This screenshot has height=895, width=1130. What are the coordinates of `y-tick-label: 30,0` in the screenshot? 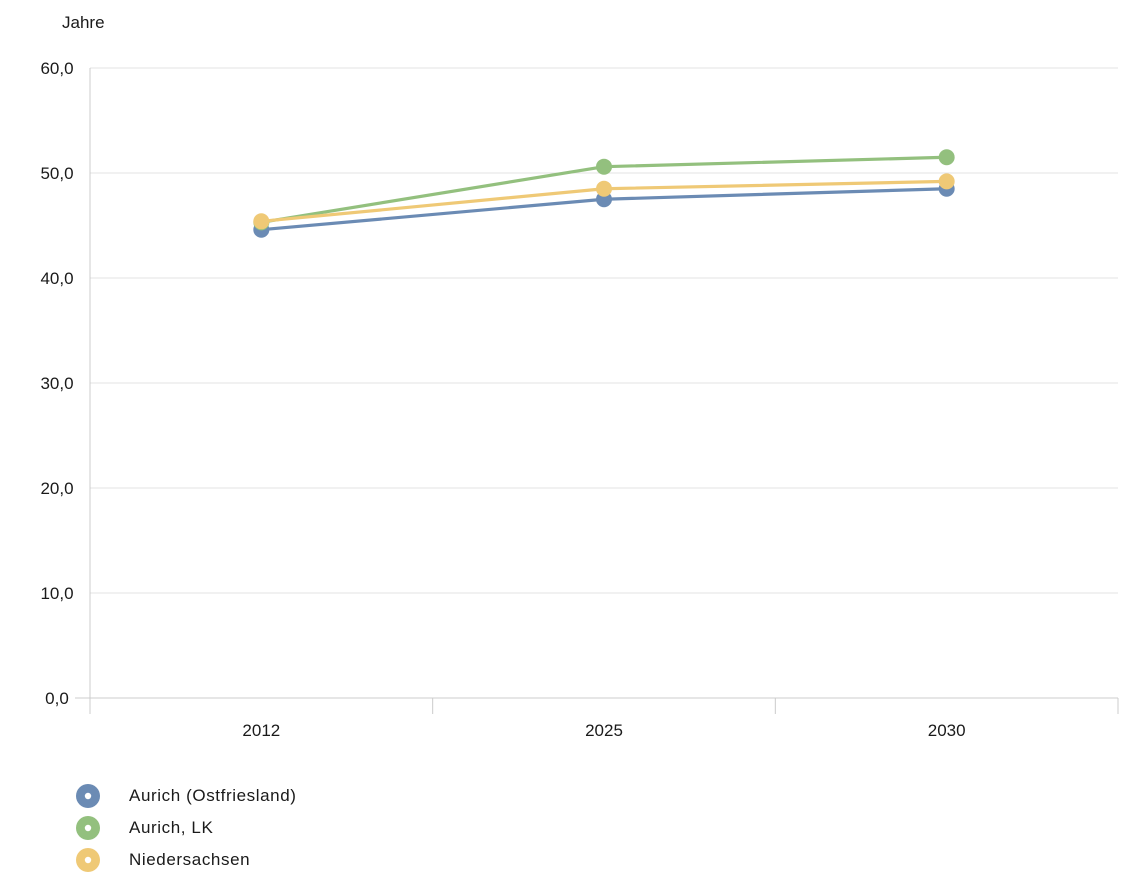 It's located at (56, 383).